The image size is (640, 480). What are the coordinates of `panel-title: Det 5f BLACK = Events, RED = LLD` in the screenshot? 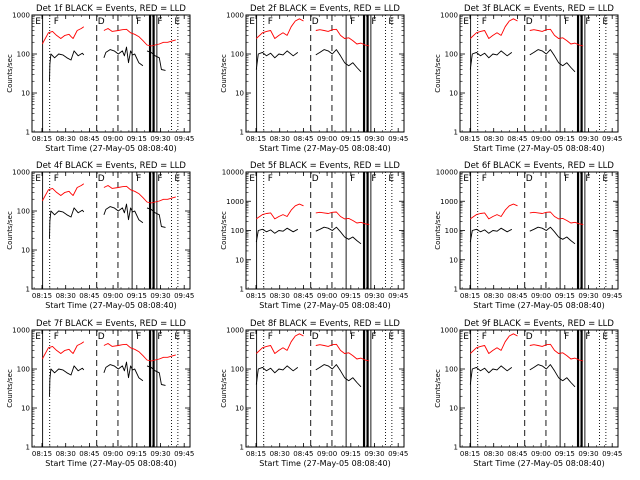 It's located at (325, 166).